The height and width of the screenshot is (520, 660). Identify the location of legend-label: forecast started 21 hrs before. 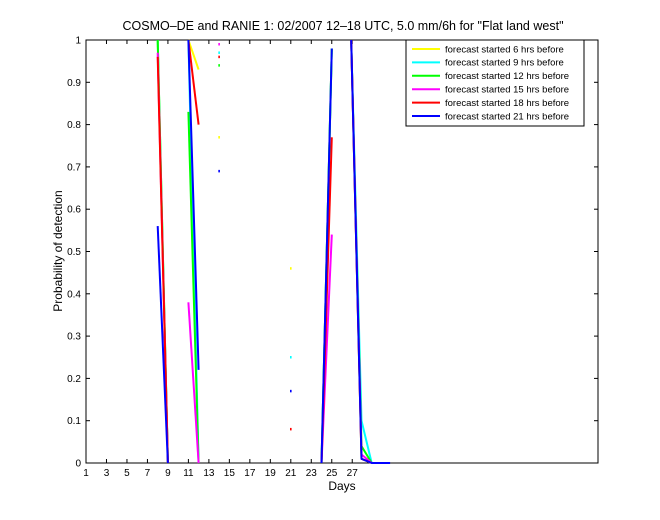
(507, 116).